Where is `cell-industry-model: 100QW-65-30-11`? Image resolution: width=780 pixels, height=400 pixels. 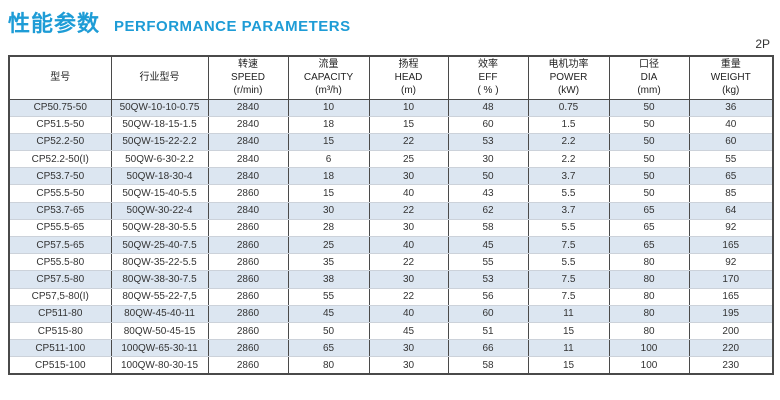
cell-industry-model: 100QW-65-30-11 is located at coordinates (159, 348).